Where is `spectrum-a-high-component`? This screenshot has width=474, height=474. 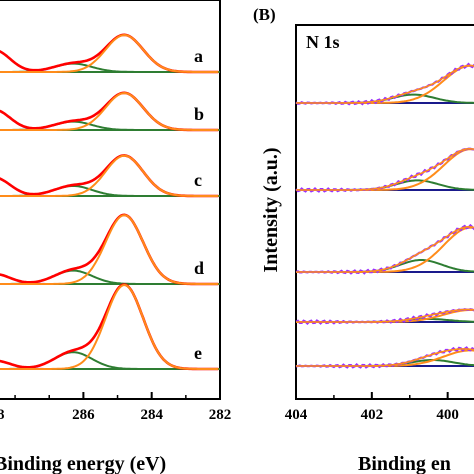 spectrum-a-high-component is located at coordinates (109, 61).